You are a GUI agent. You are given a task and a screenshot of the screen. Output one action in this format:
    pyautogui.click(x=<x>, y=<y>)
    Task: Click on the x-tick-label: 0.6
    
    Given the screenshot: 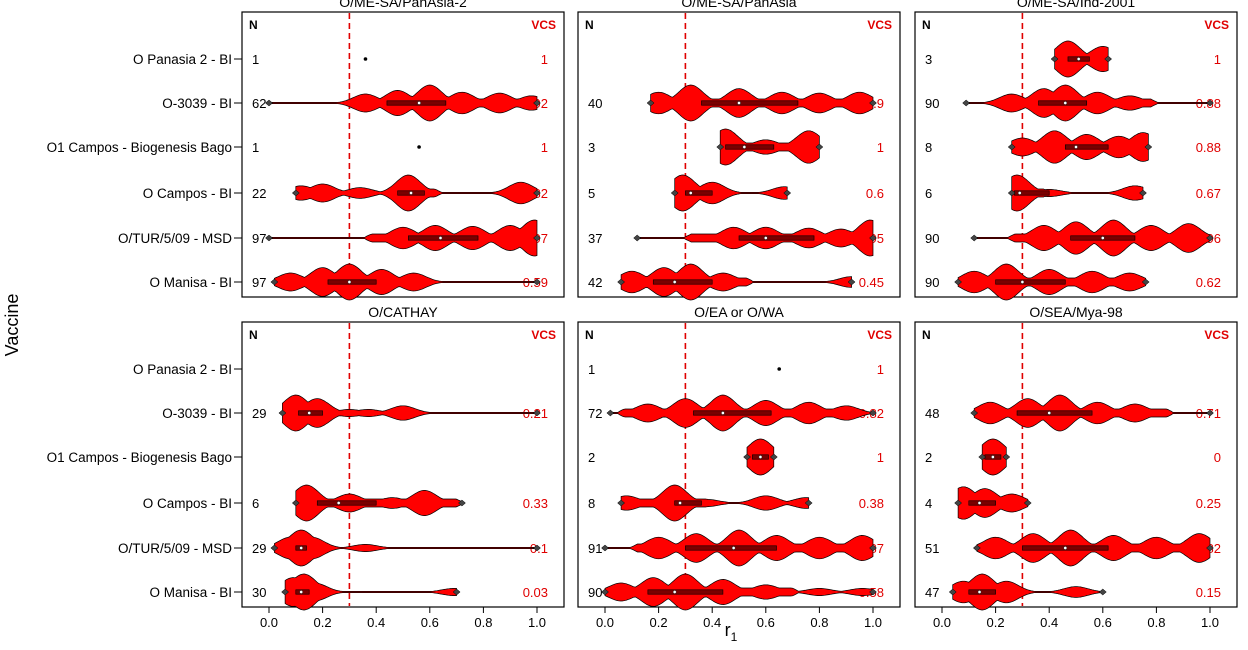 What is the action you would take?
    pyautogui.click(x=766, y=622)
    